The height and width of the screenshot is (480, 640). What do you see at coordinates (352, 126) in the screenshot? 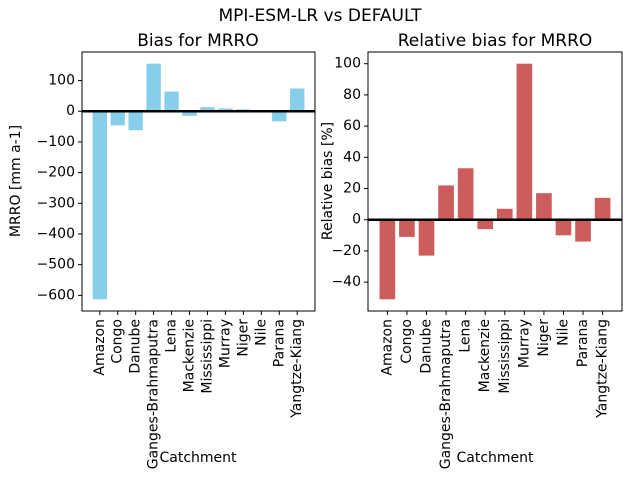
I see `y-tick-label: 60` at bounding box center [352, 126].